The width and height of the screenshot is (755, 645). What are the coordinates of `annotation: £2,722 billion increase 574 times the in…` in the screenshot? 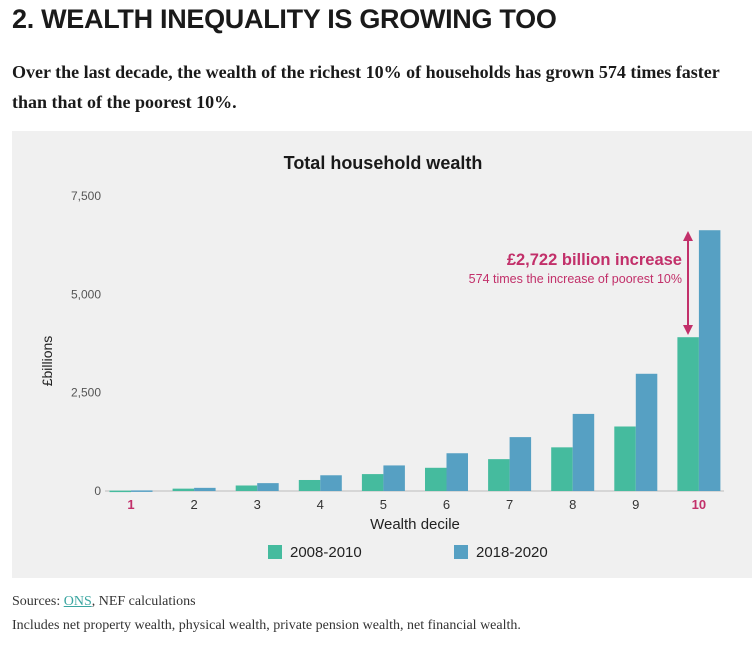 It's located at (581, 283).